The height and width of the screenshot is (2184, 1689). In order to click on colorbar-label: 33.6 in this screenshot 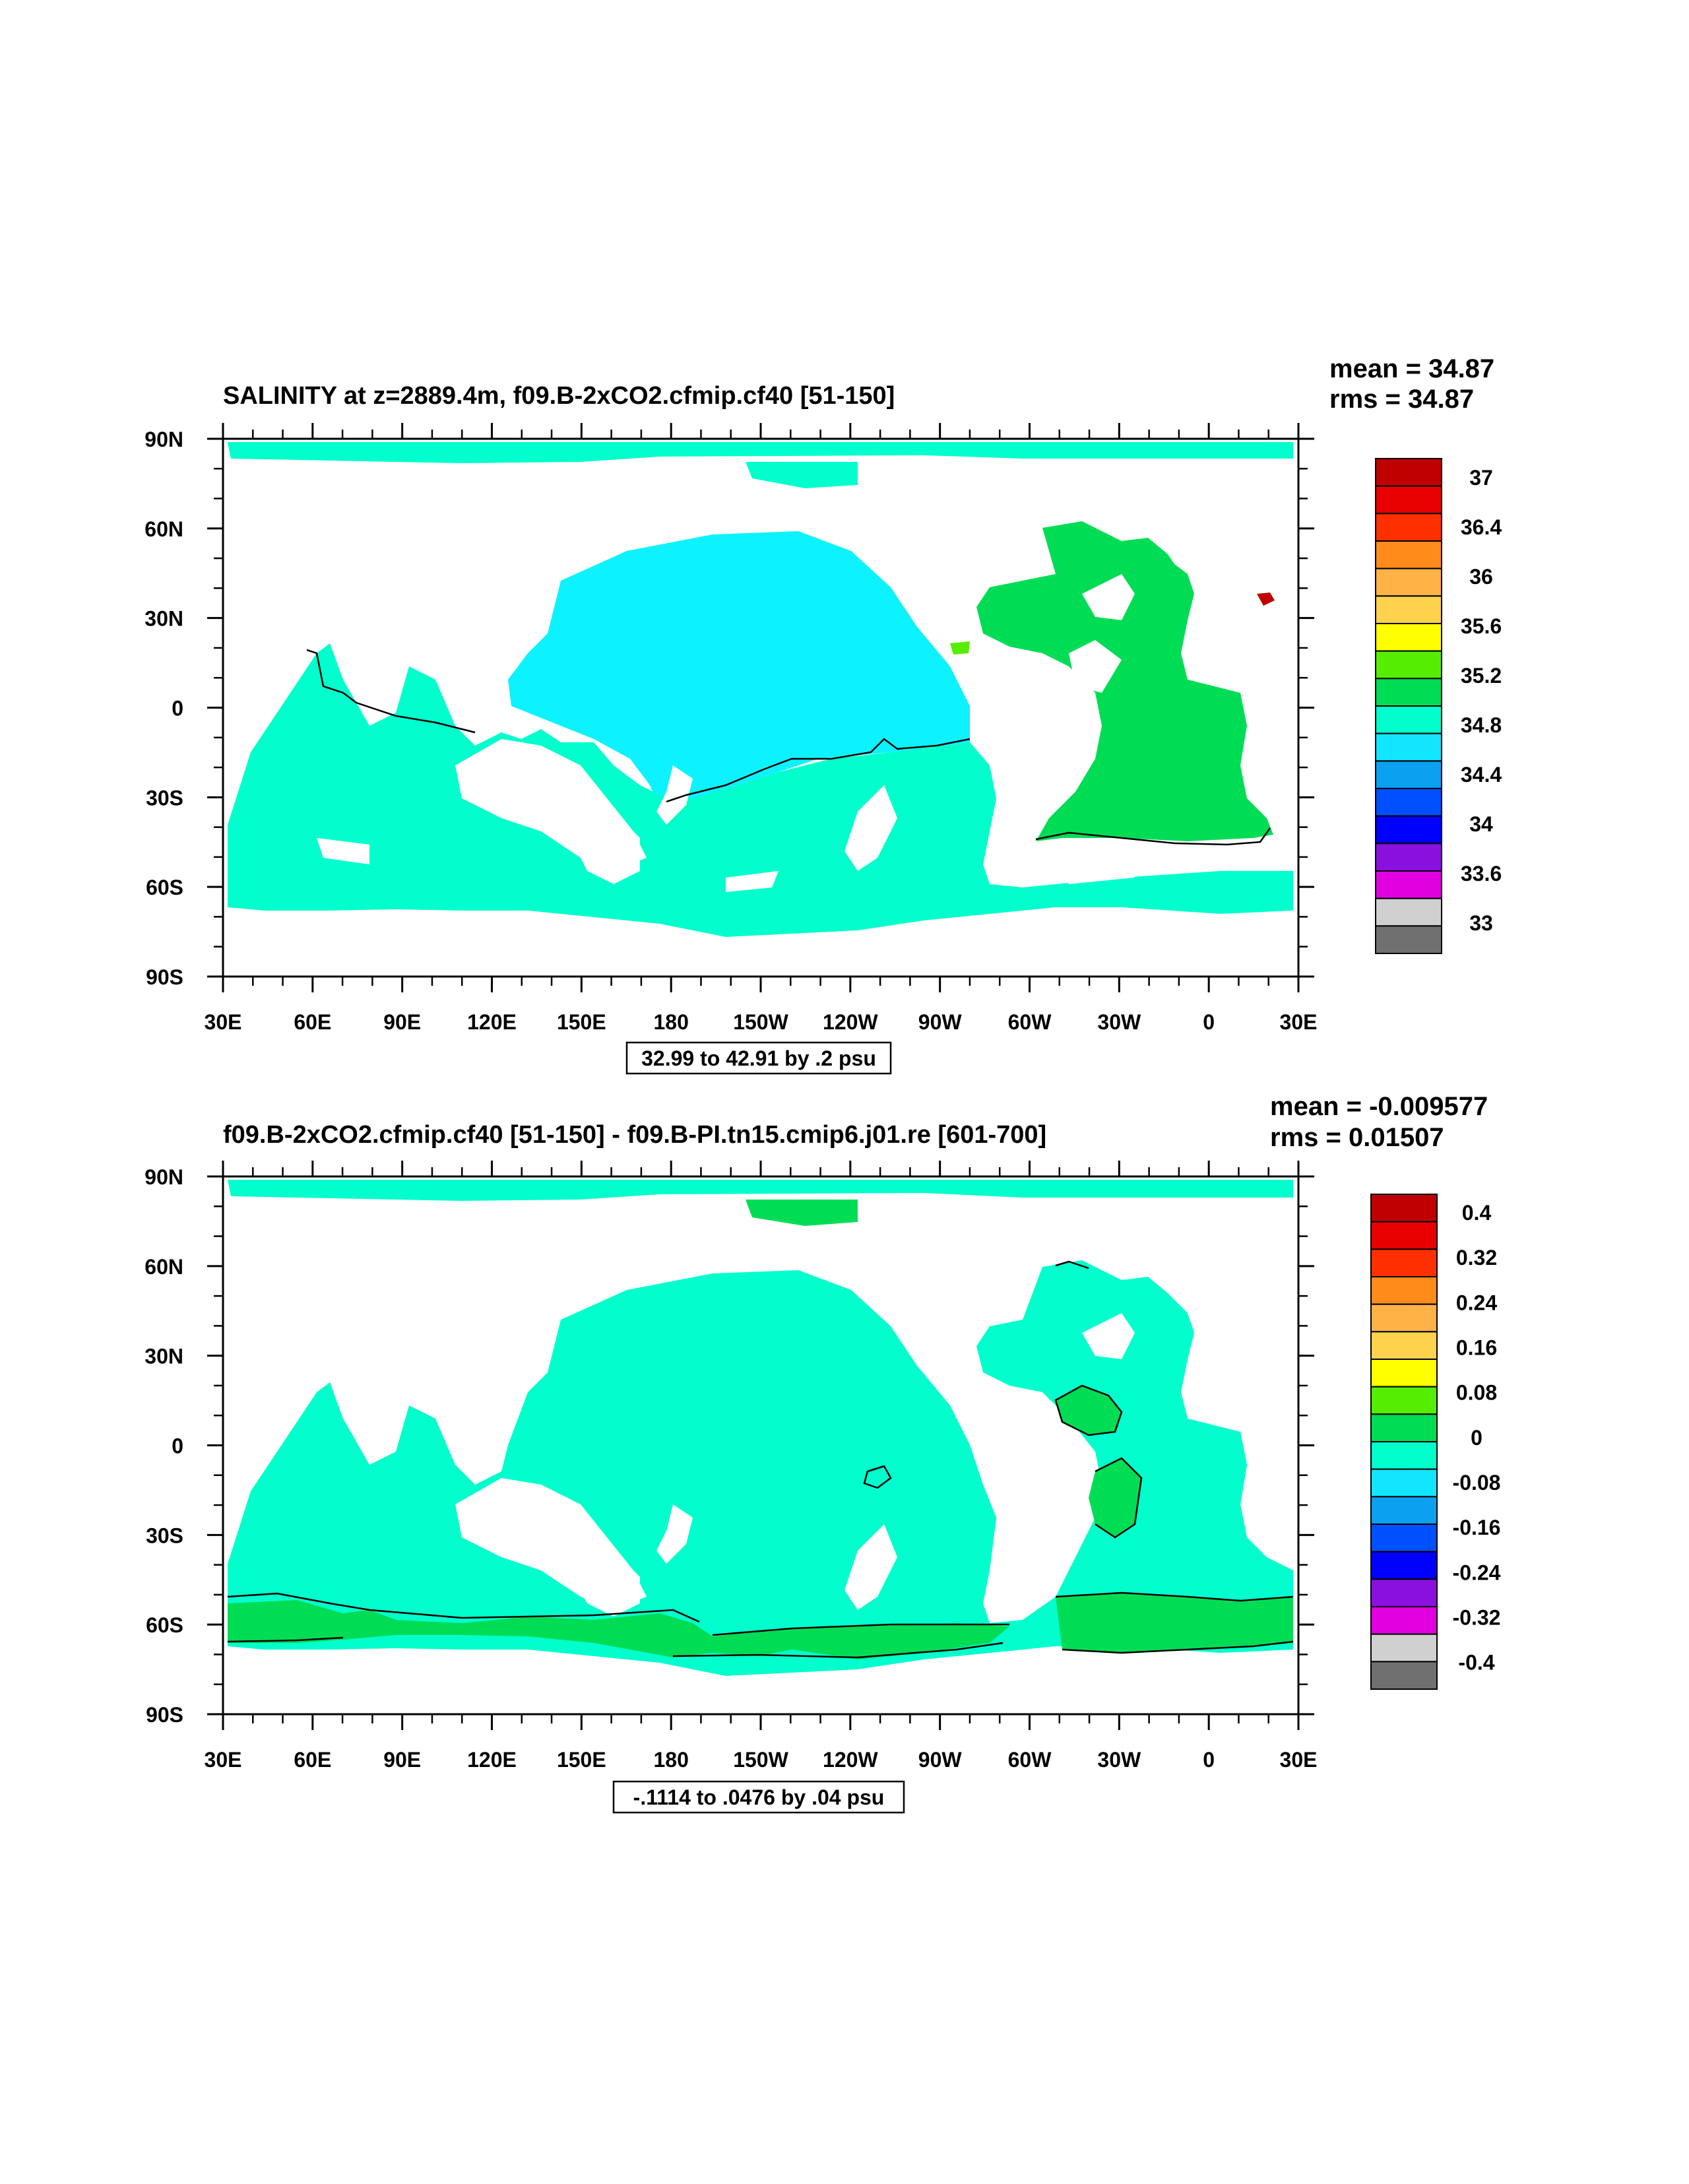, I will do `click(1481, 873)`.